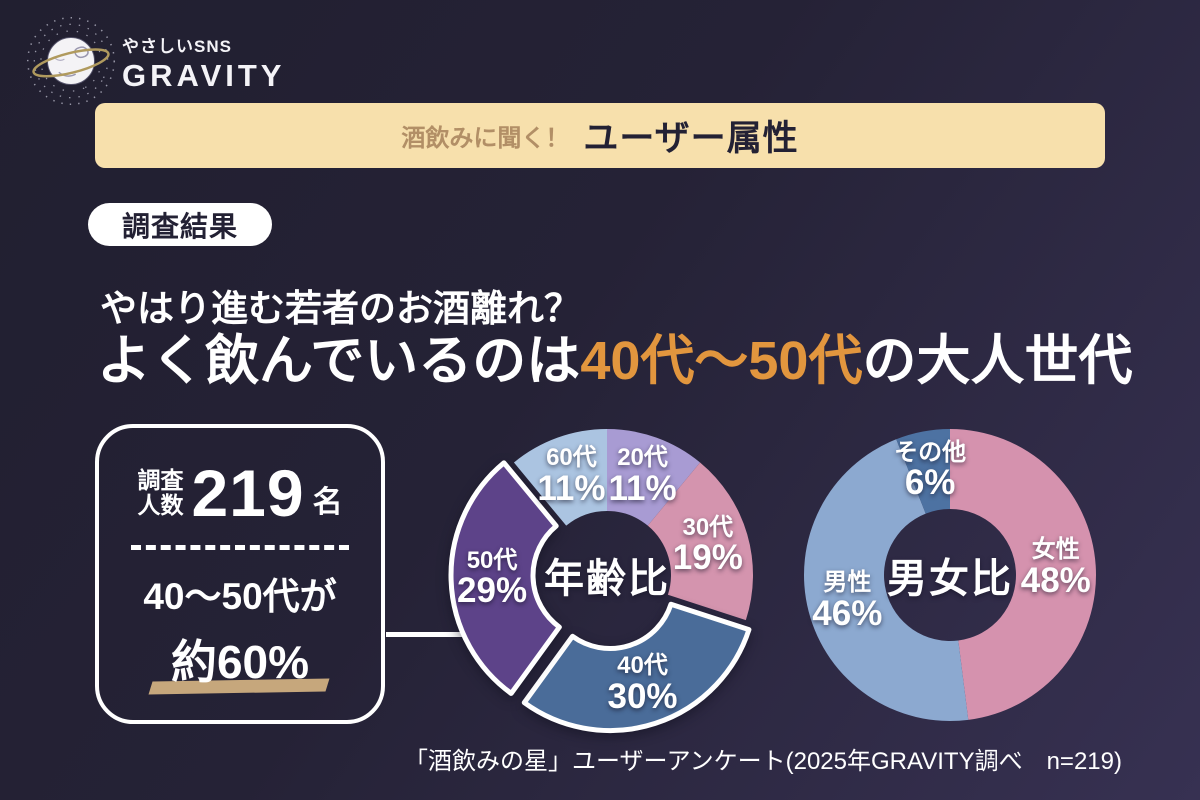  What do you see at coordinates (339, 361) in the screenshot?
I see `headline-line2-prefix: よく飲んでいるのは` at bounding box center [339, 361].